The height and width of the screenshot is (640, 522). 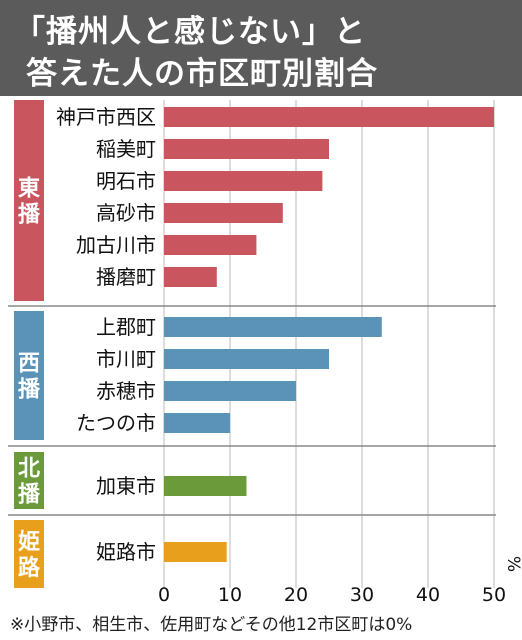 I want to click on category-label: 明石市, so click(x=126, y=181).